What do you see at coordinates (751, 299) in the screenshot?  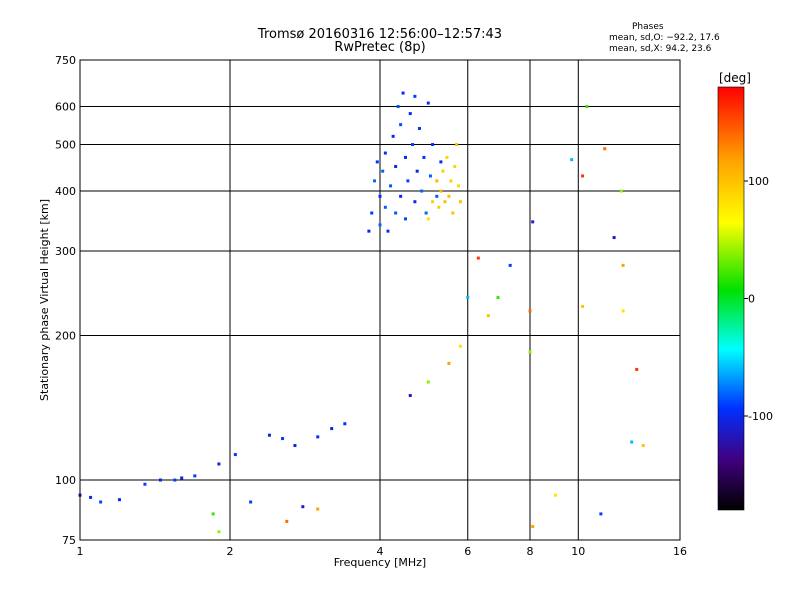 I see `colorbar-tick-label: 0` at bounding box center [751, 299].